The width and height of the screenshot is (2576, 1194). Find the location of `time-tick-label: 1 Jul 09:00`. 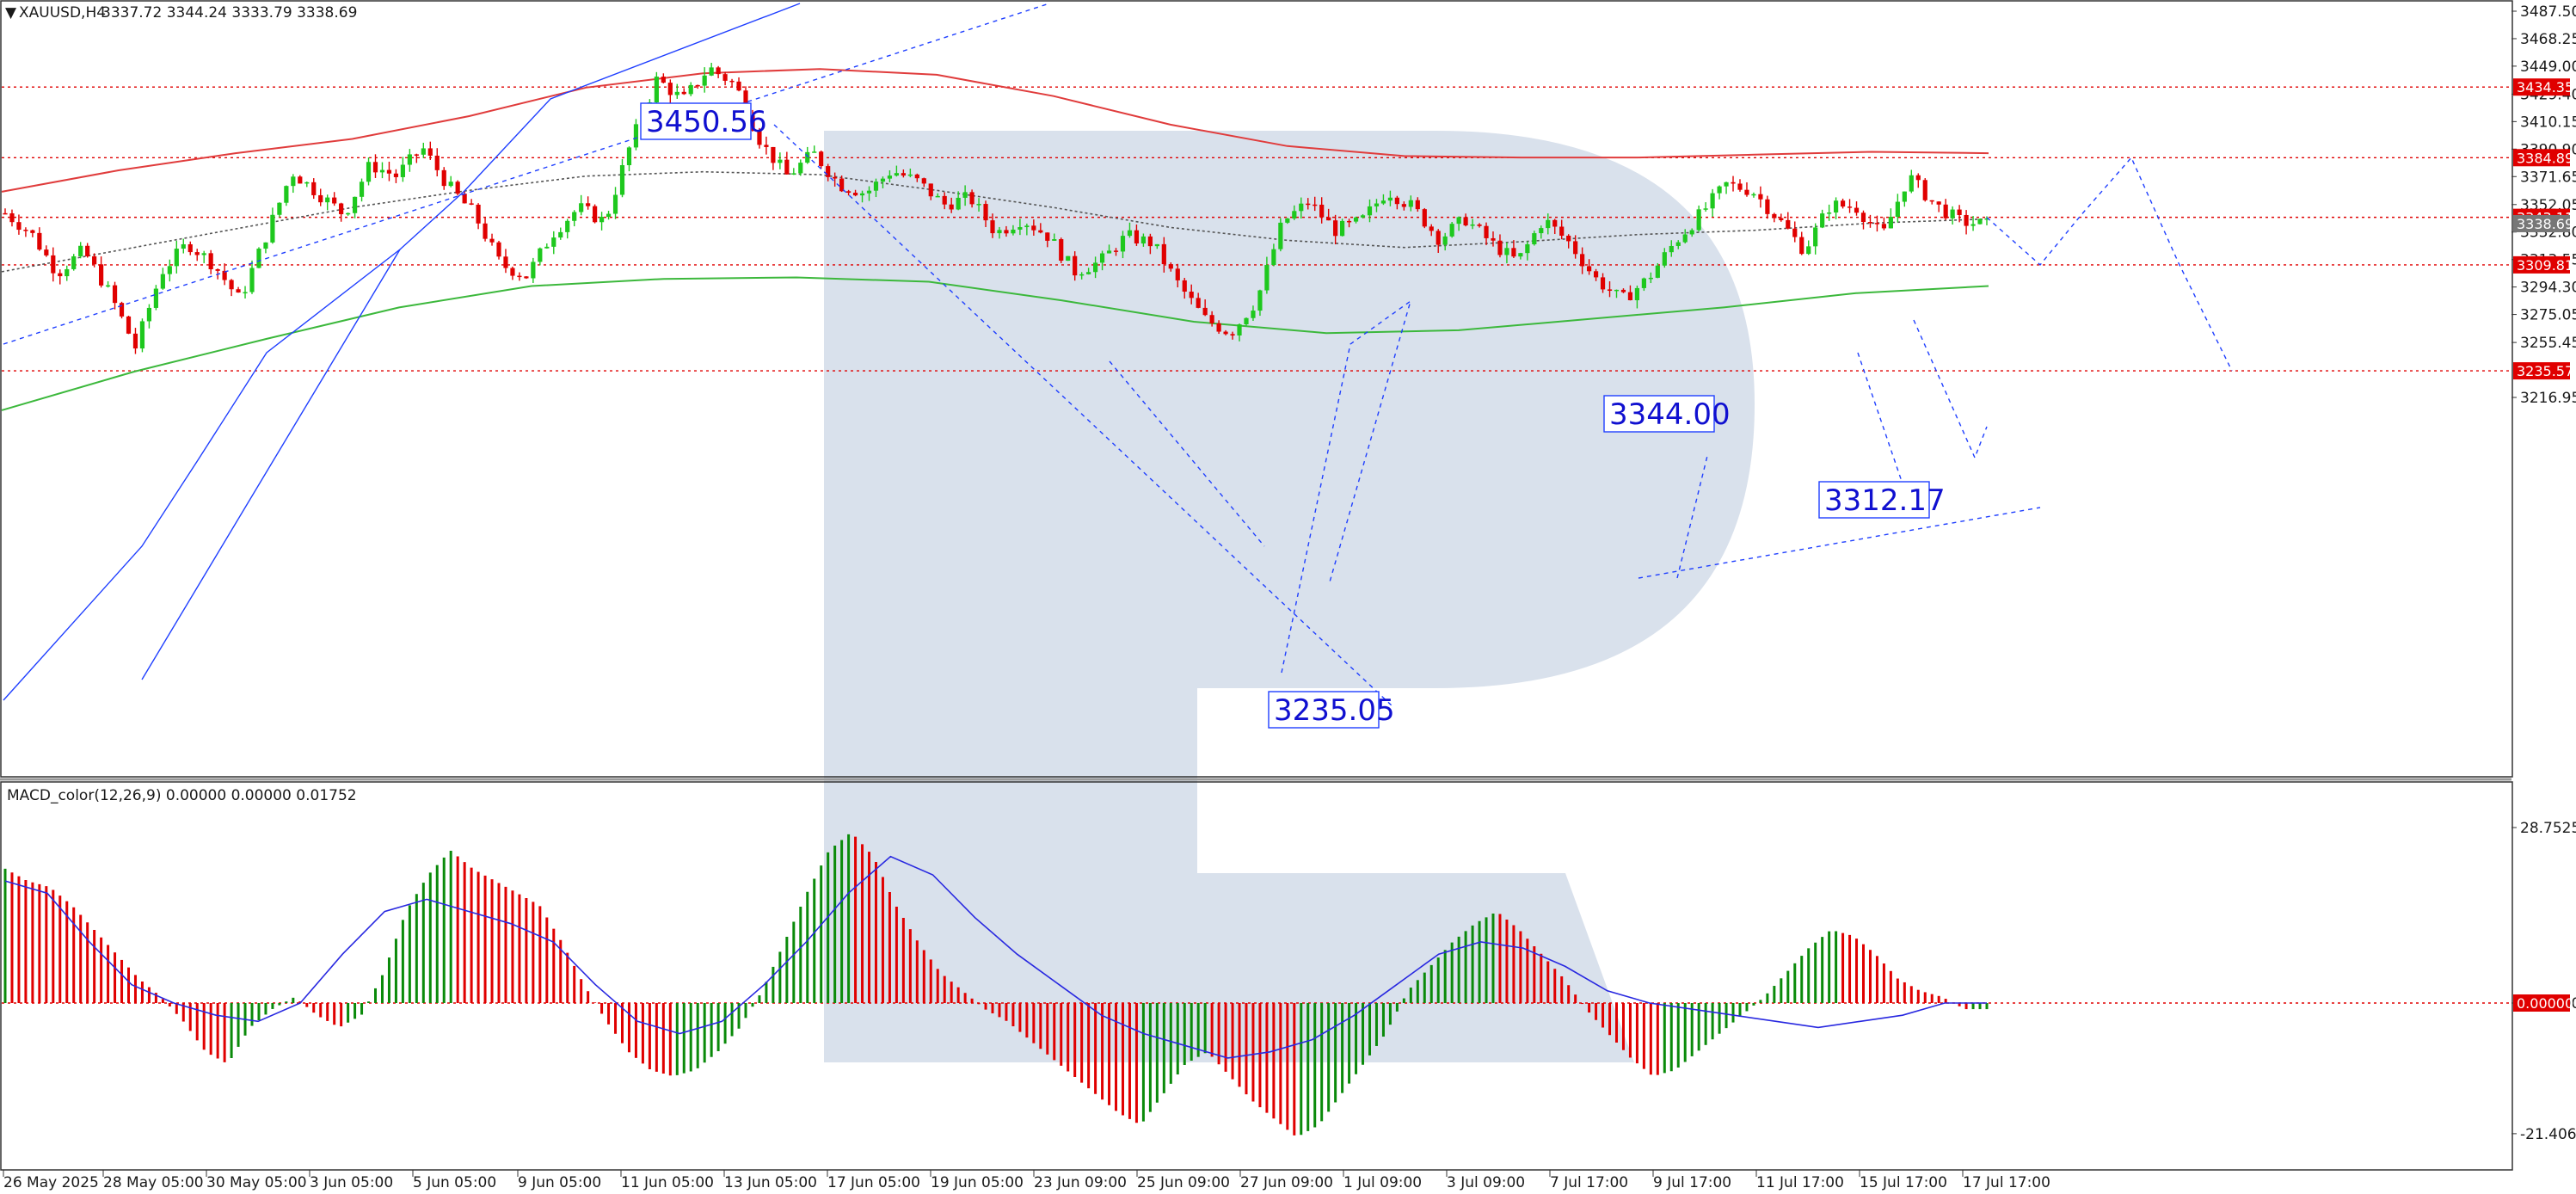

time-tick-label: 1 Jul 09:00 is located at coordinates (1382, 1182).